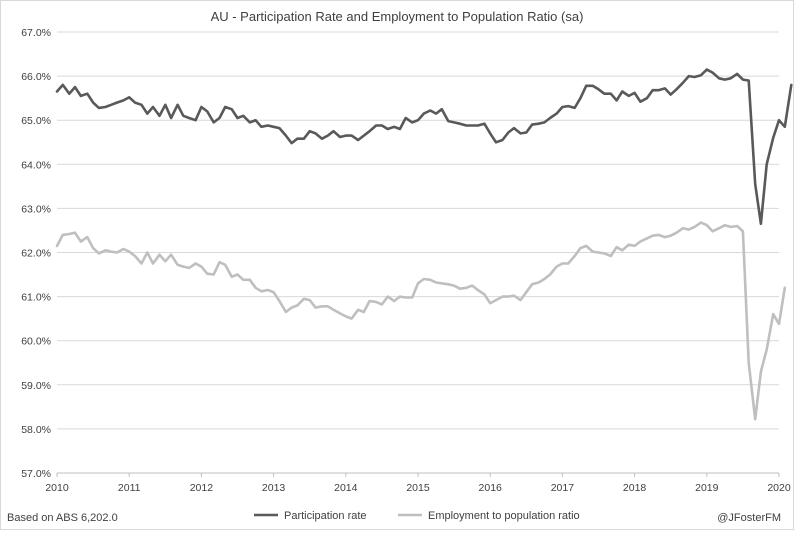  I want to click on x-tick-label: 2015, so click(418, 488).